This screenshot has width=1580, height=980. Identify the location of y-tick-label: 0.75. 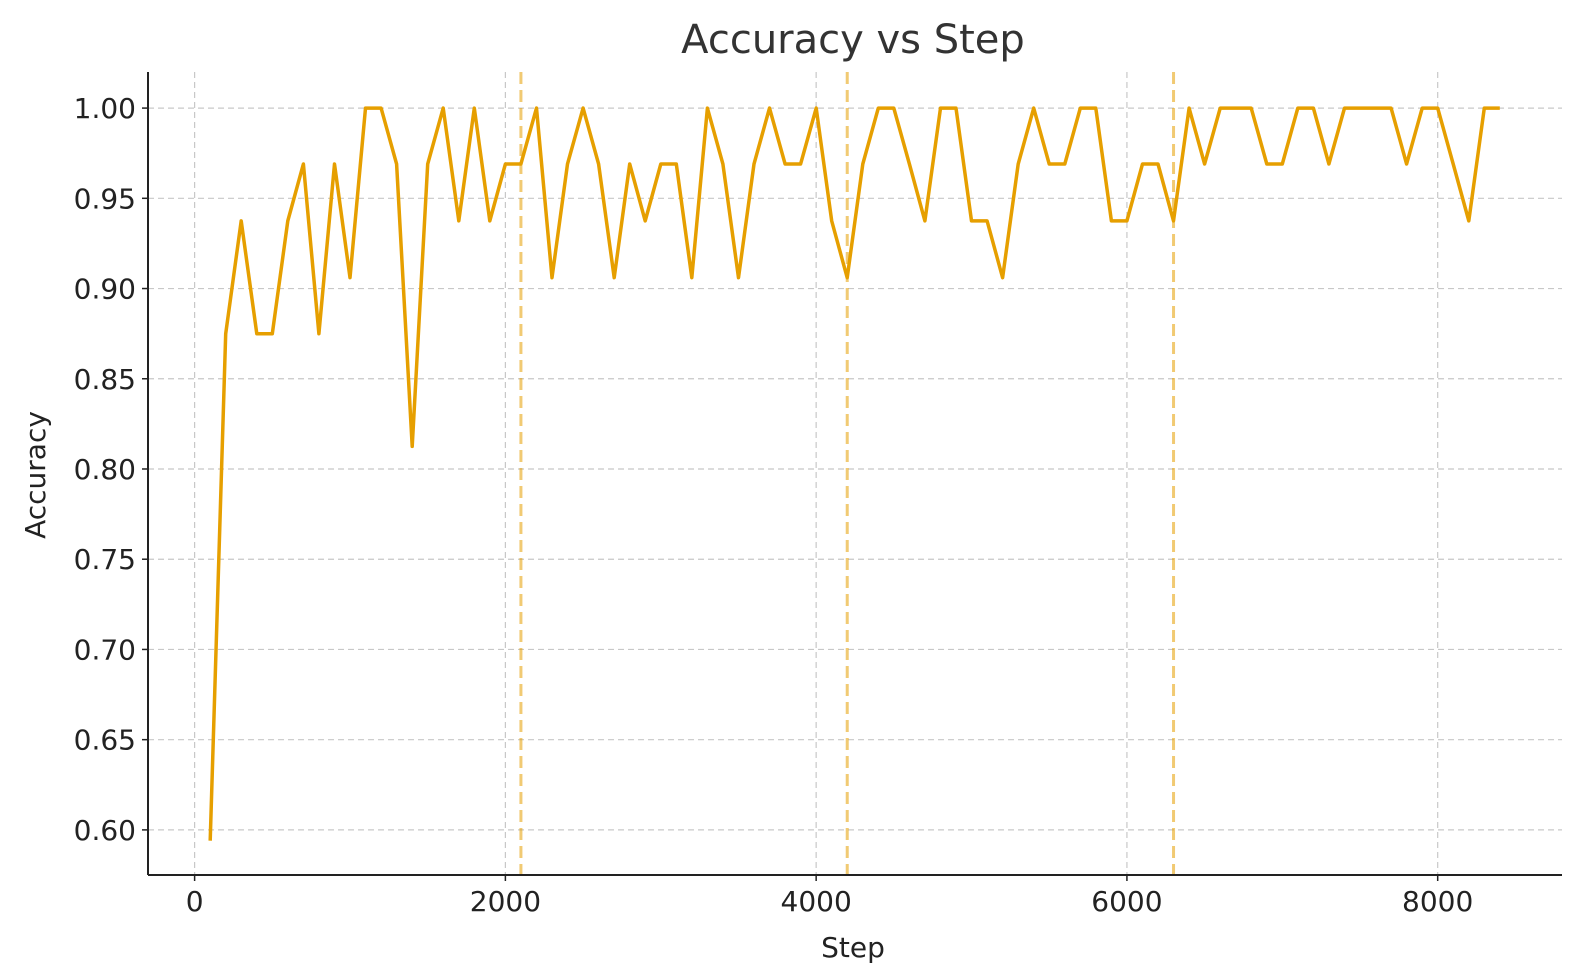
(105, 559).